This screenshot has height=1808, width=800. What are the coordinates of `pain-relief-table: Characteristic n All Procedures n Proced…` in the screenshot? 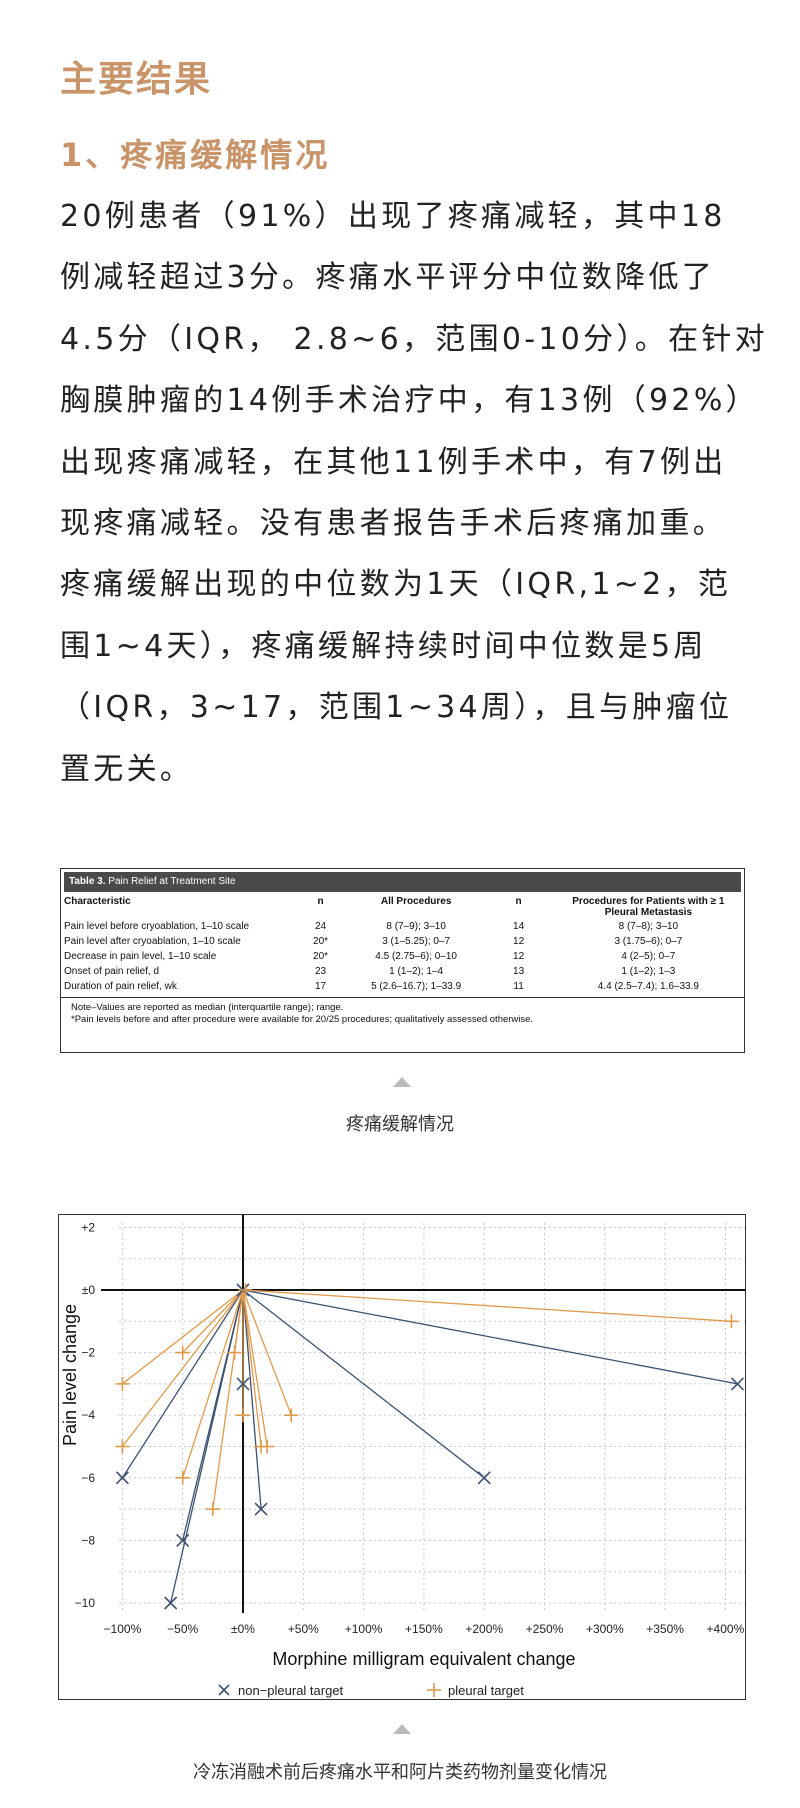 It's located at (402, 946).